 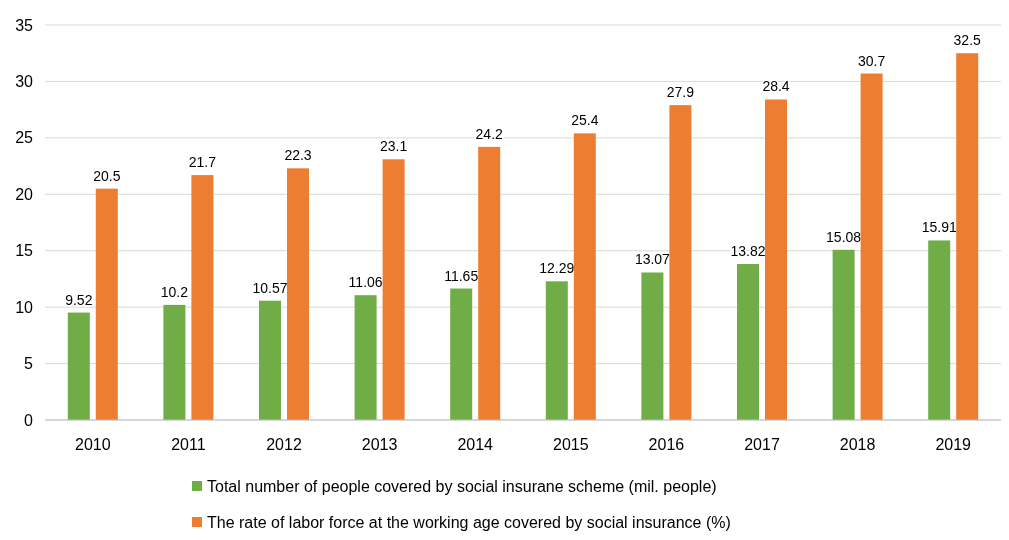 I want to click on x-tick-label: 2011, so click(x=188, y=444).